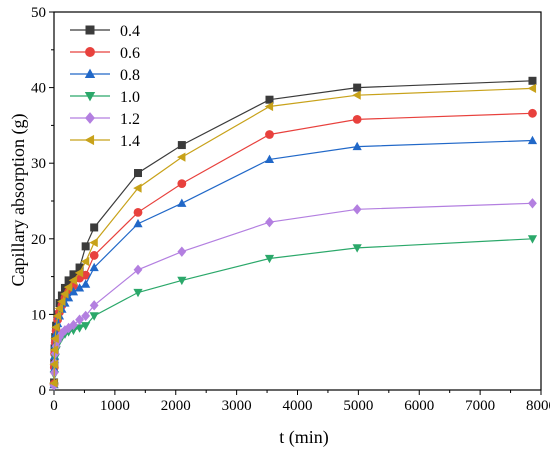 The height and width of the screenshot is (454, 550). What do you see at coordinates (358, 406) in the screenshot?
I see `x-tick-label: 5000` at bounding box center [358, 406].